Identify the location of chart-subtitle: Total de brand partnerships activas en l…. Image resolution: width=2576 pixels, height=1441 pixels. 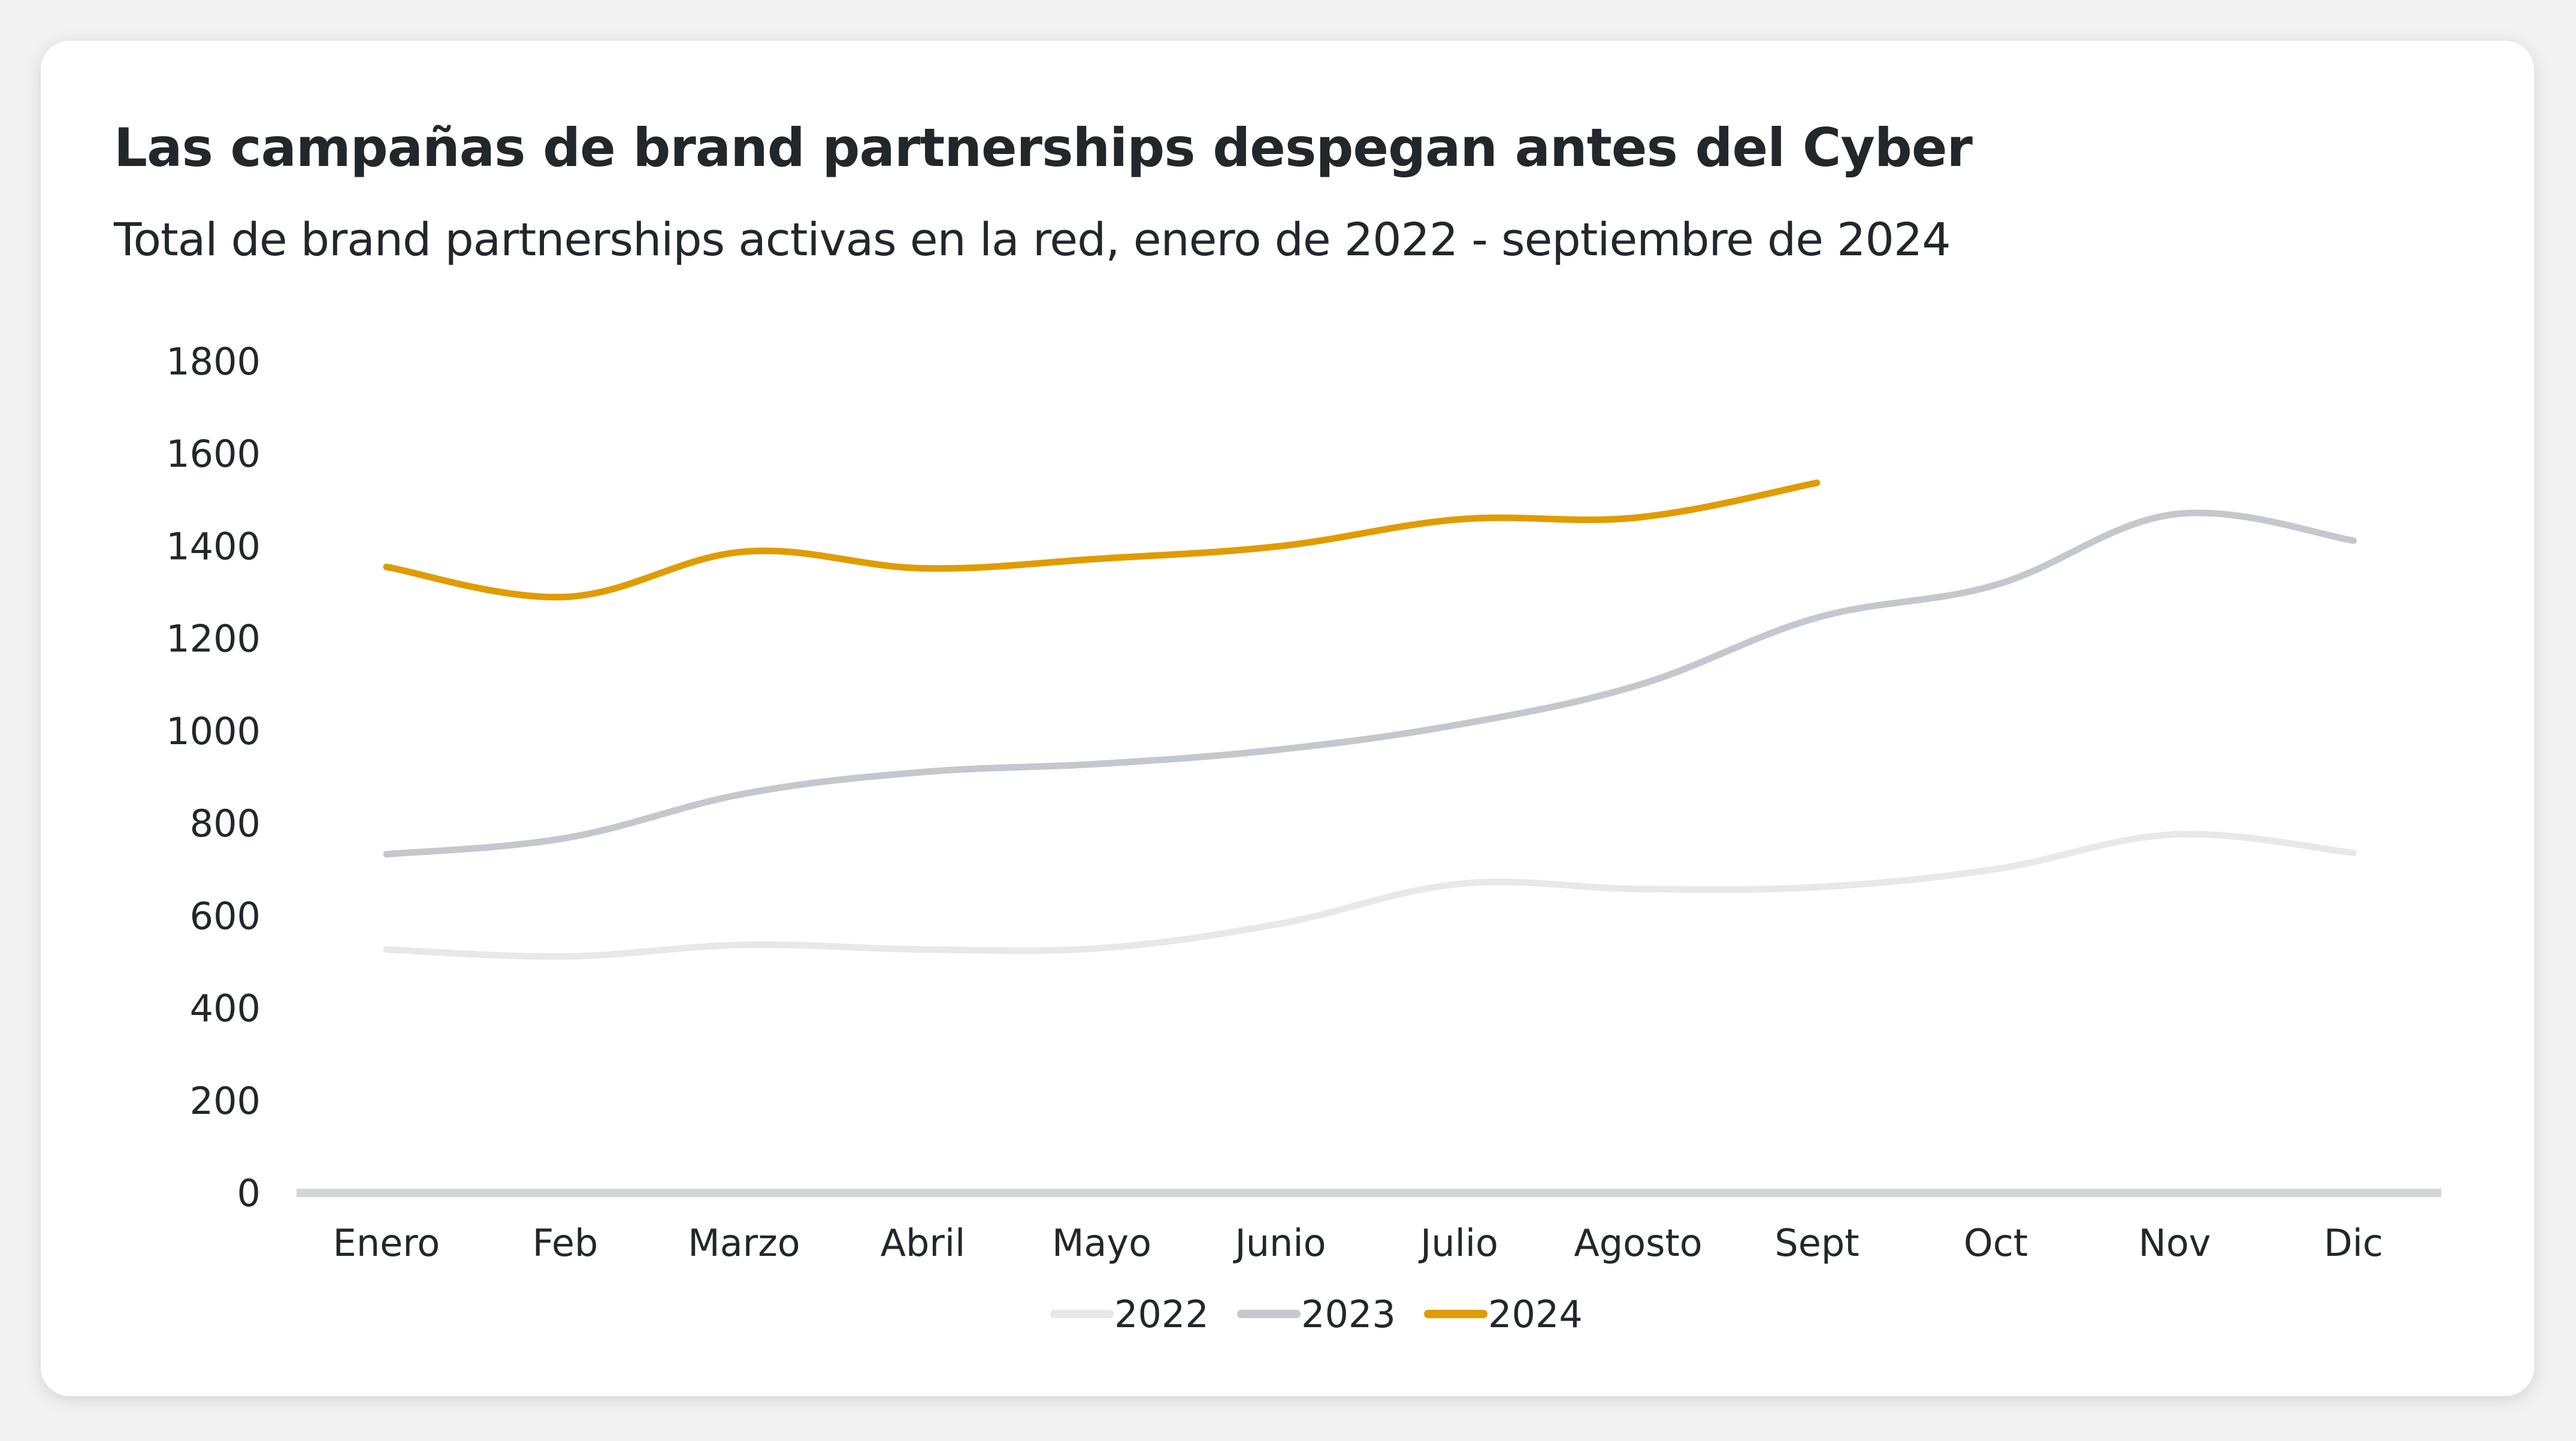
(1032, 239).